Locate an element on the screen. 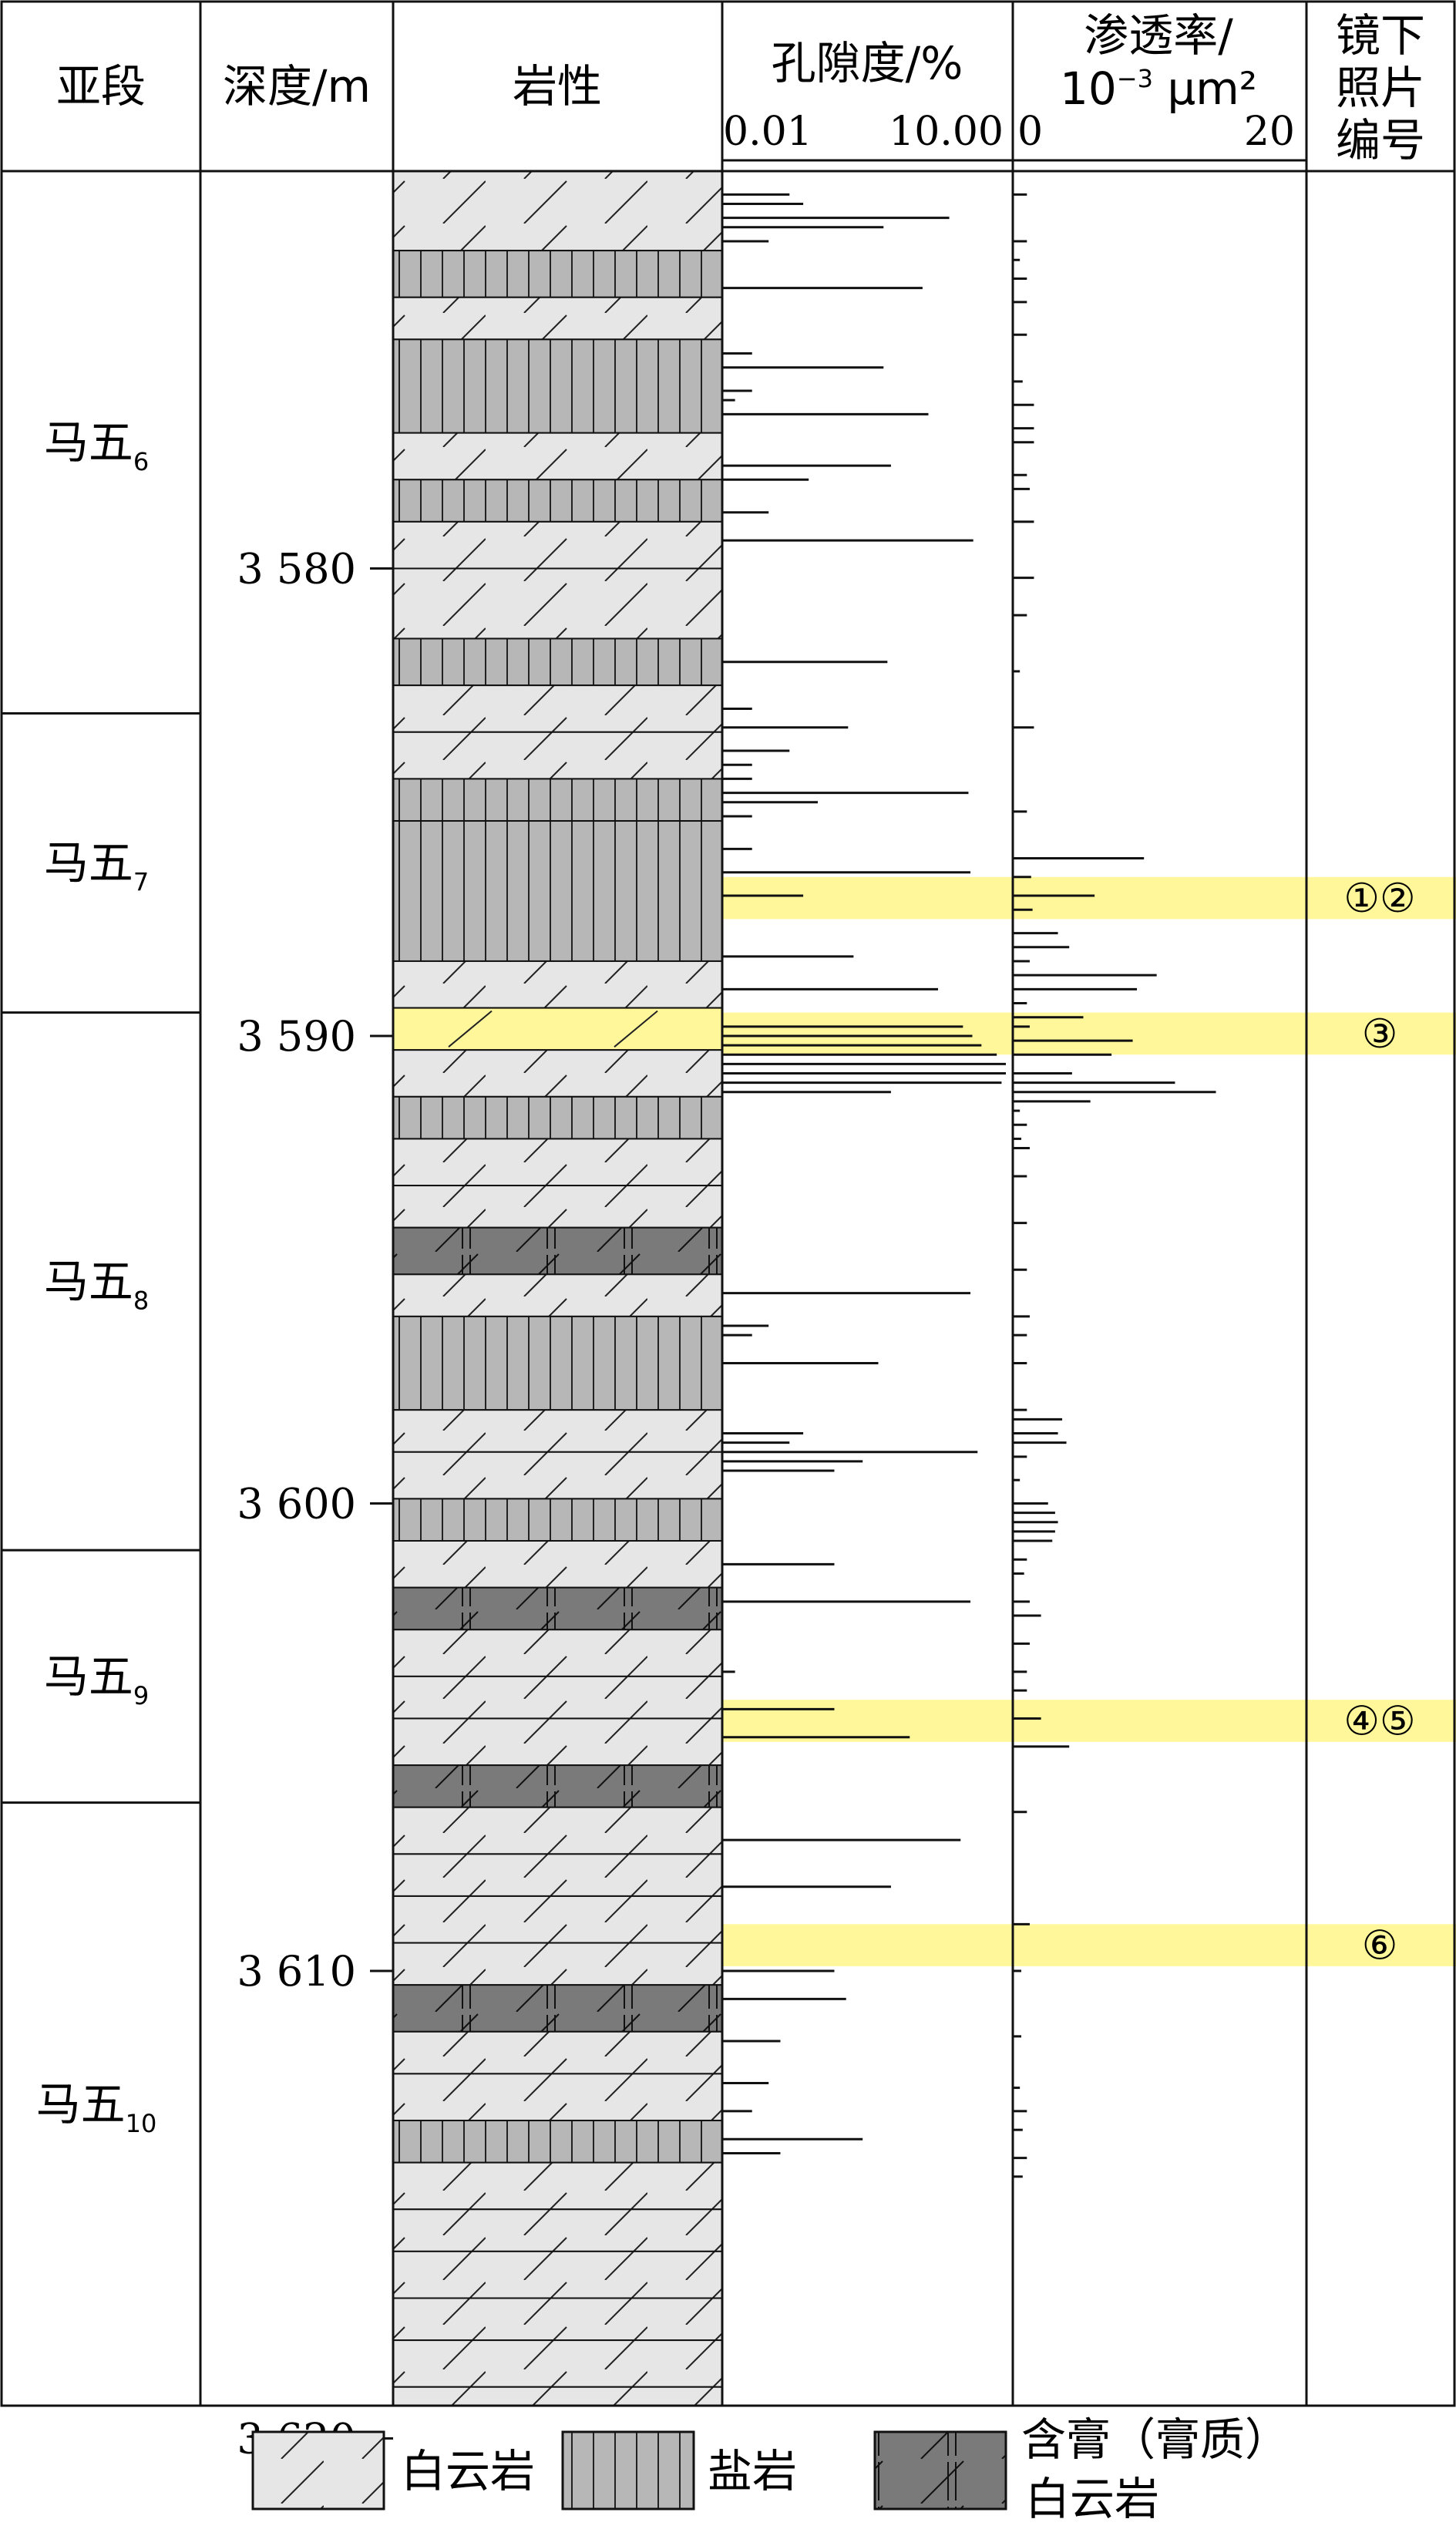 The height and width of the screenshot is (2529, 1456). header-perm-unit: 10−3 μm² is located at coordinates (1158, 88).